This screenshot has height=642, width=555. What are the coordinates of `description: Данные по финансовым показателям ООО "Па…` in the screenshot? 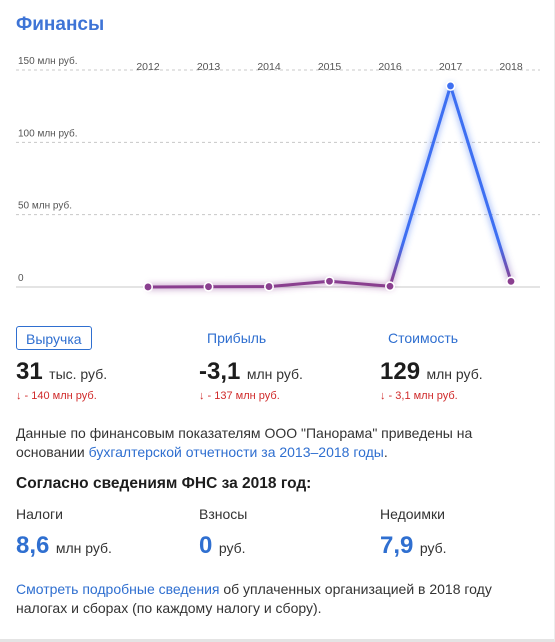 It's located at (271, 443).